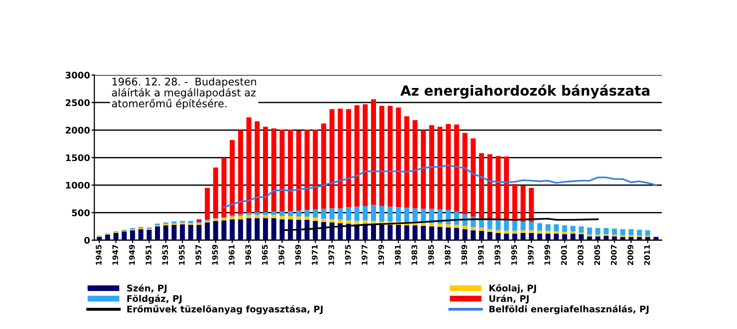 Image resolution: width=737 pixels, height=329 pixels. Describe the element at coordinates (81, 212) in the screenshot. I see `y-tick-label: 500` at that location.